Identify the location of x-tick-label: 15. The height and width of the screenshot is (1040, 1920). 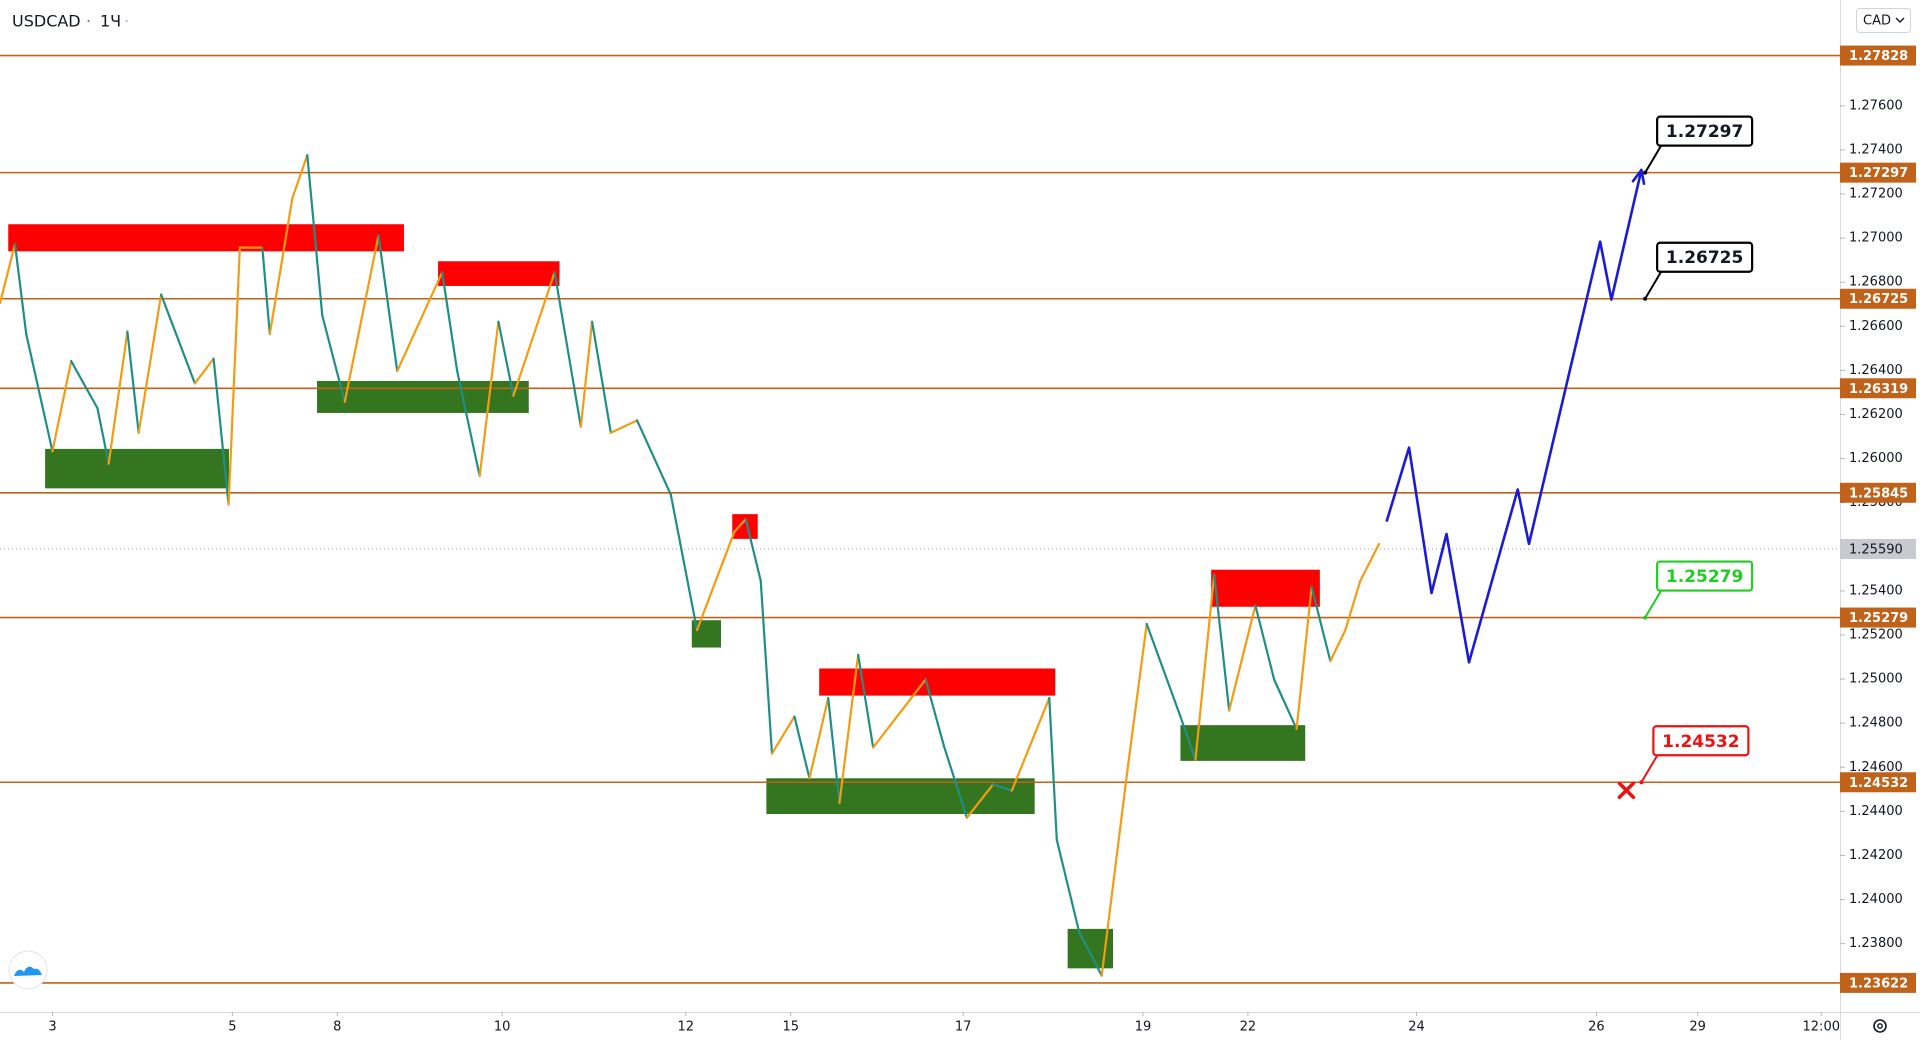
(790, 1027).